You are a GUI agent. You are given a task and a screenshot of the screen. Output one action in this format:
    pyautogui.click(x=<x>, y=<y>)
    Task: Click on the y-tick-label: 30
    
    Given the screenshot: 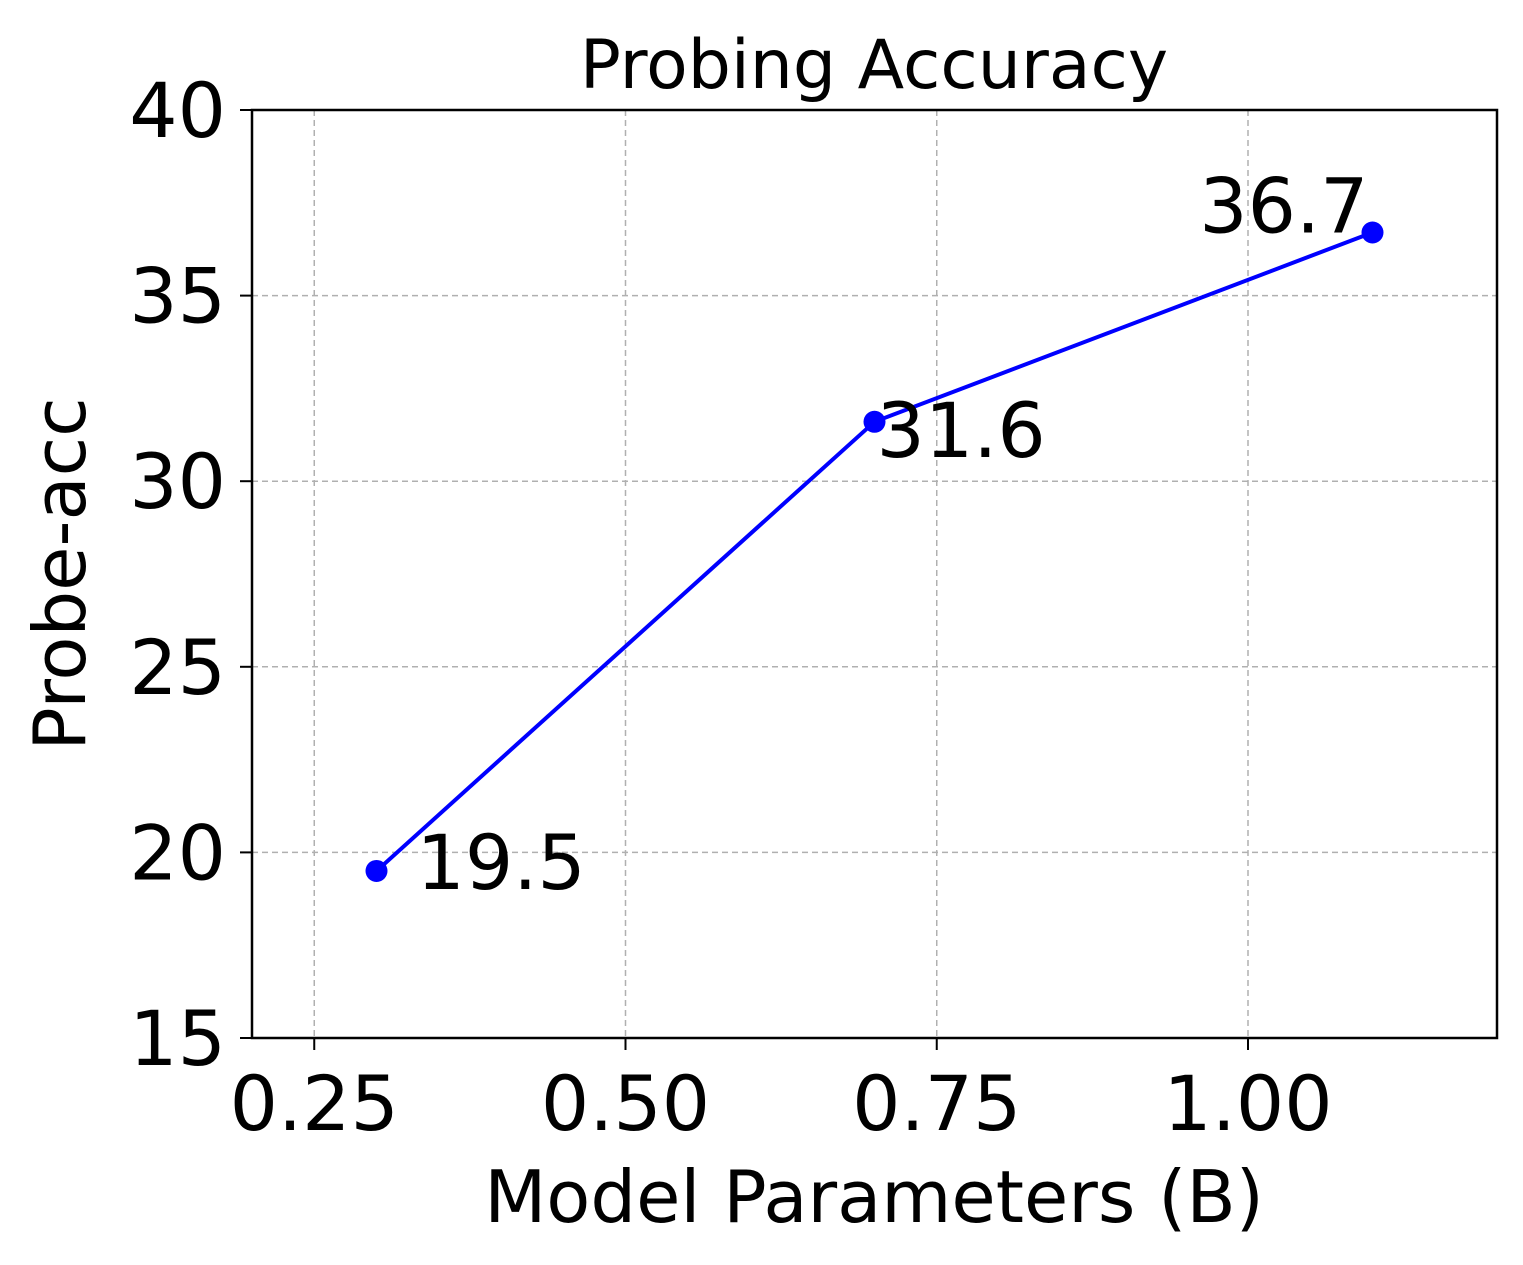 What is the action you would take?
    pyautogui.click(x=177, y=481)
    